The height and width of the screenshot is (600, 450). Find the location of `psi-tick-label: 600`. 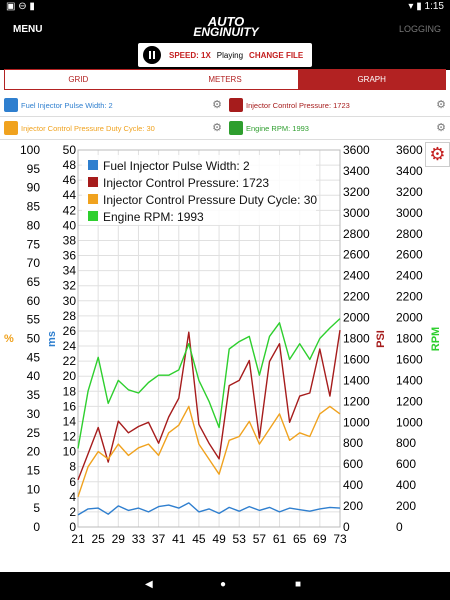

psi-tick-label: 600 is located at coordinates (353, 464).